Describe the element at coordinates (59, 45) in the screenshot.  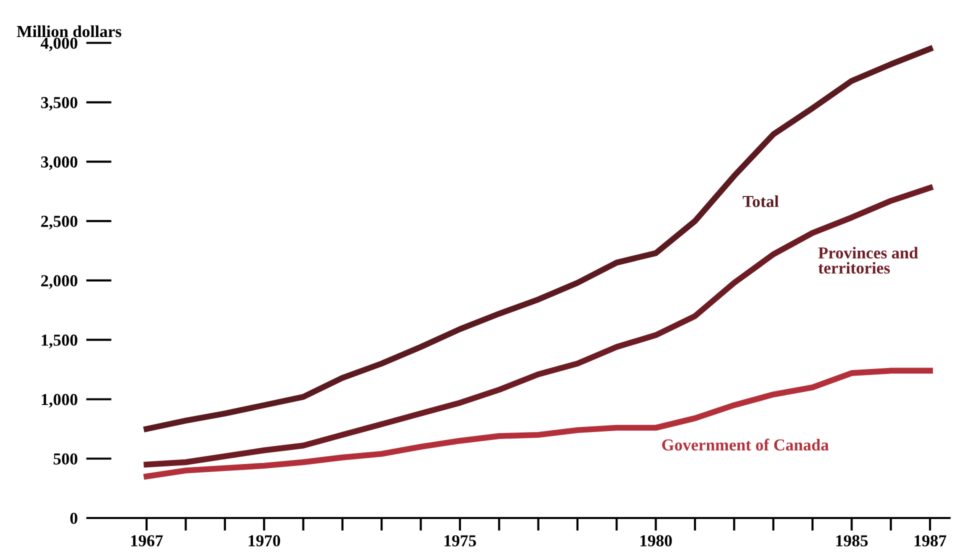
I see `y-tick-label: 4,000` at that location.